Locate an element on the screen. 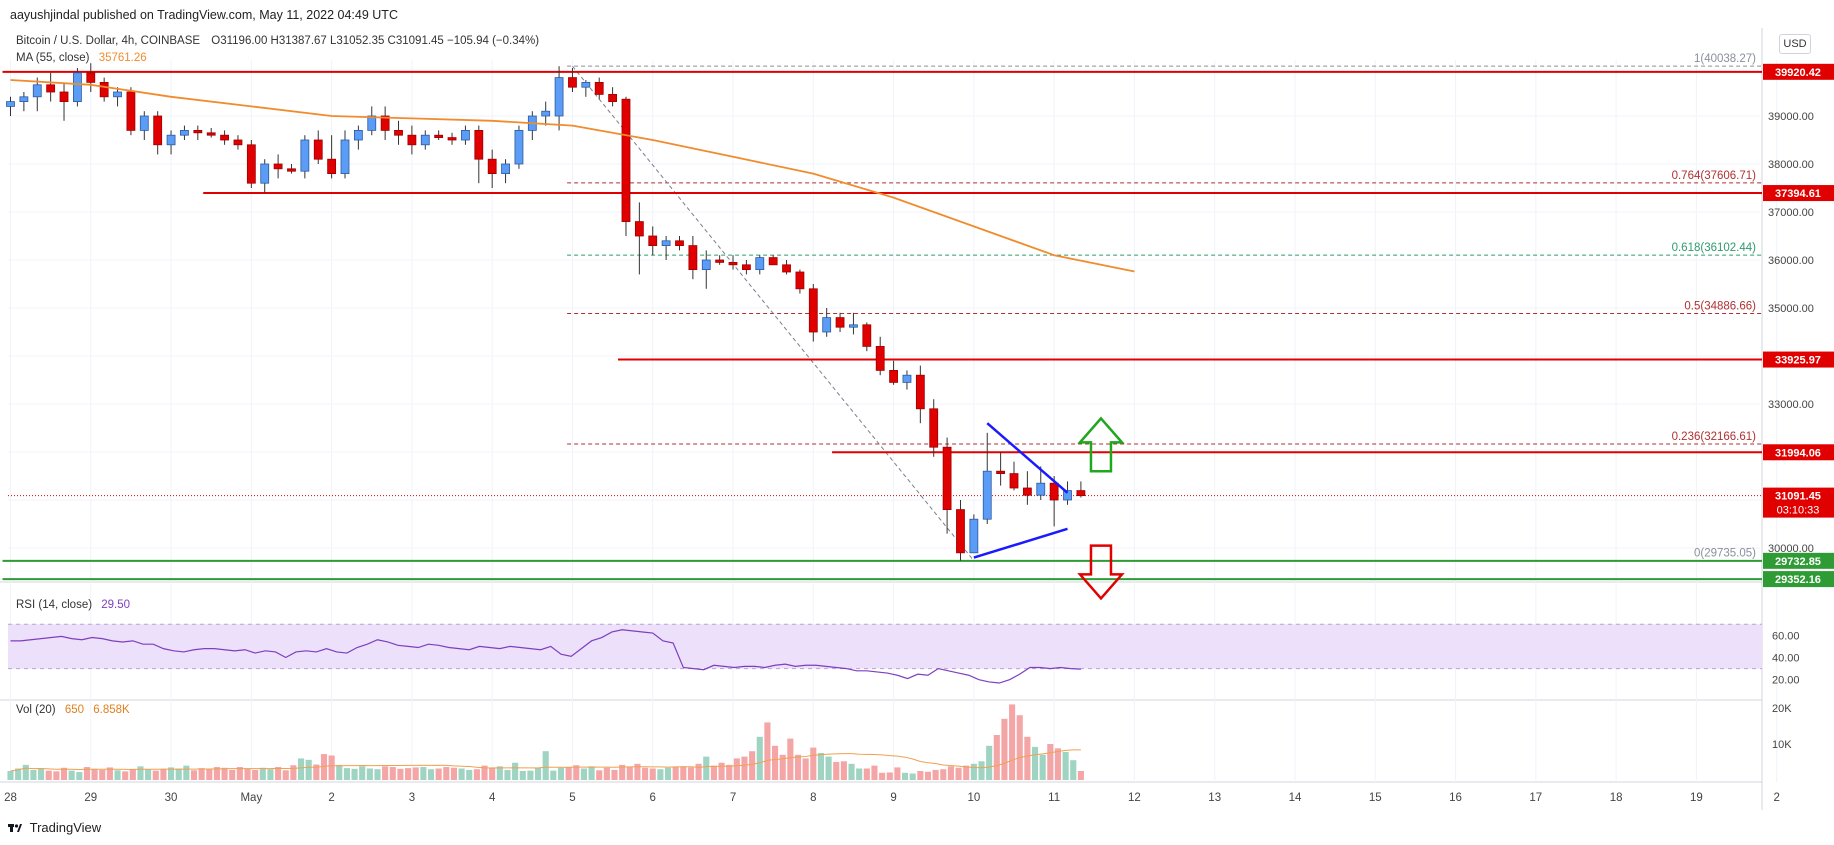 This screenshot has width=1834, height=845. x-tick-label: 15 is located at coordinates (1375, 798).